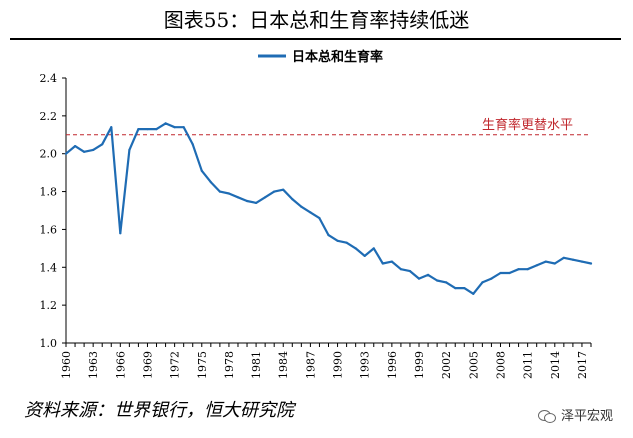 The width and height of the screenshot is (633, 438). What do you see at coordinates (147, 365) in the screenshot?
I see `x-tick-label: 1969` at bounding box center [147, 365].